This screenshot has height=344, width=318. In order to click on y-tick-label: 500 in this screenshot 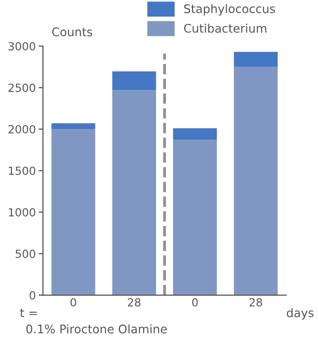, I will do `click(26, 254)`.